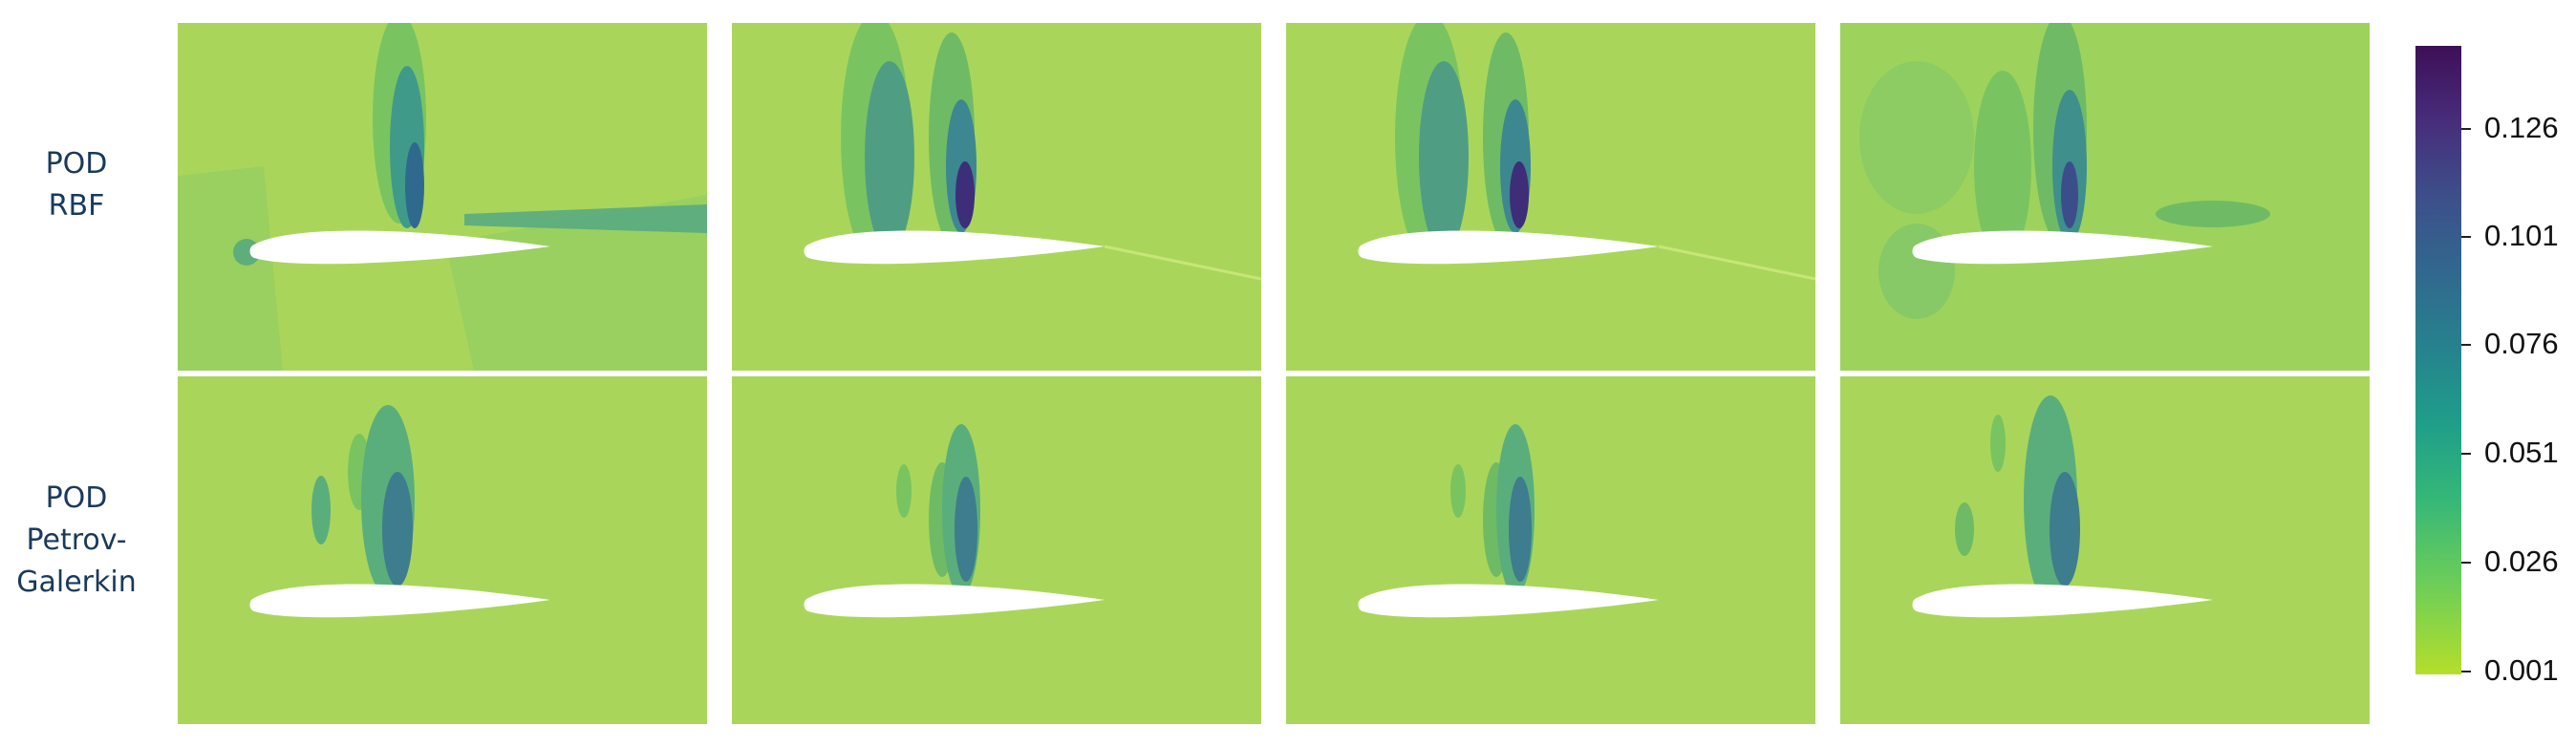 This screenshot has height=747, width=2576. I want to click on colorbar-tick-label: 0.001, so click(2521, 670).